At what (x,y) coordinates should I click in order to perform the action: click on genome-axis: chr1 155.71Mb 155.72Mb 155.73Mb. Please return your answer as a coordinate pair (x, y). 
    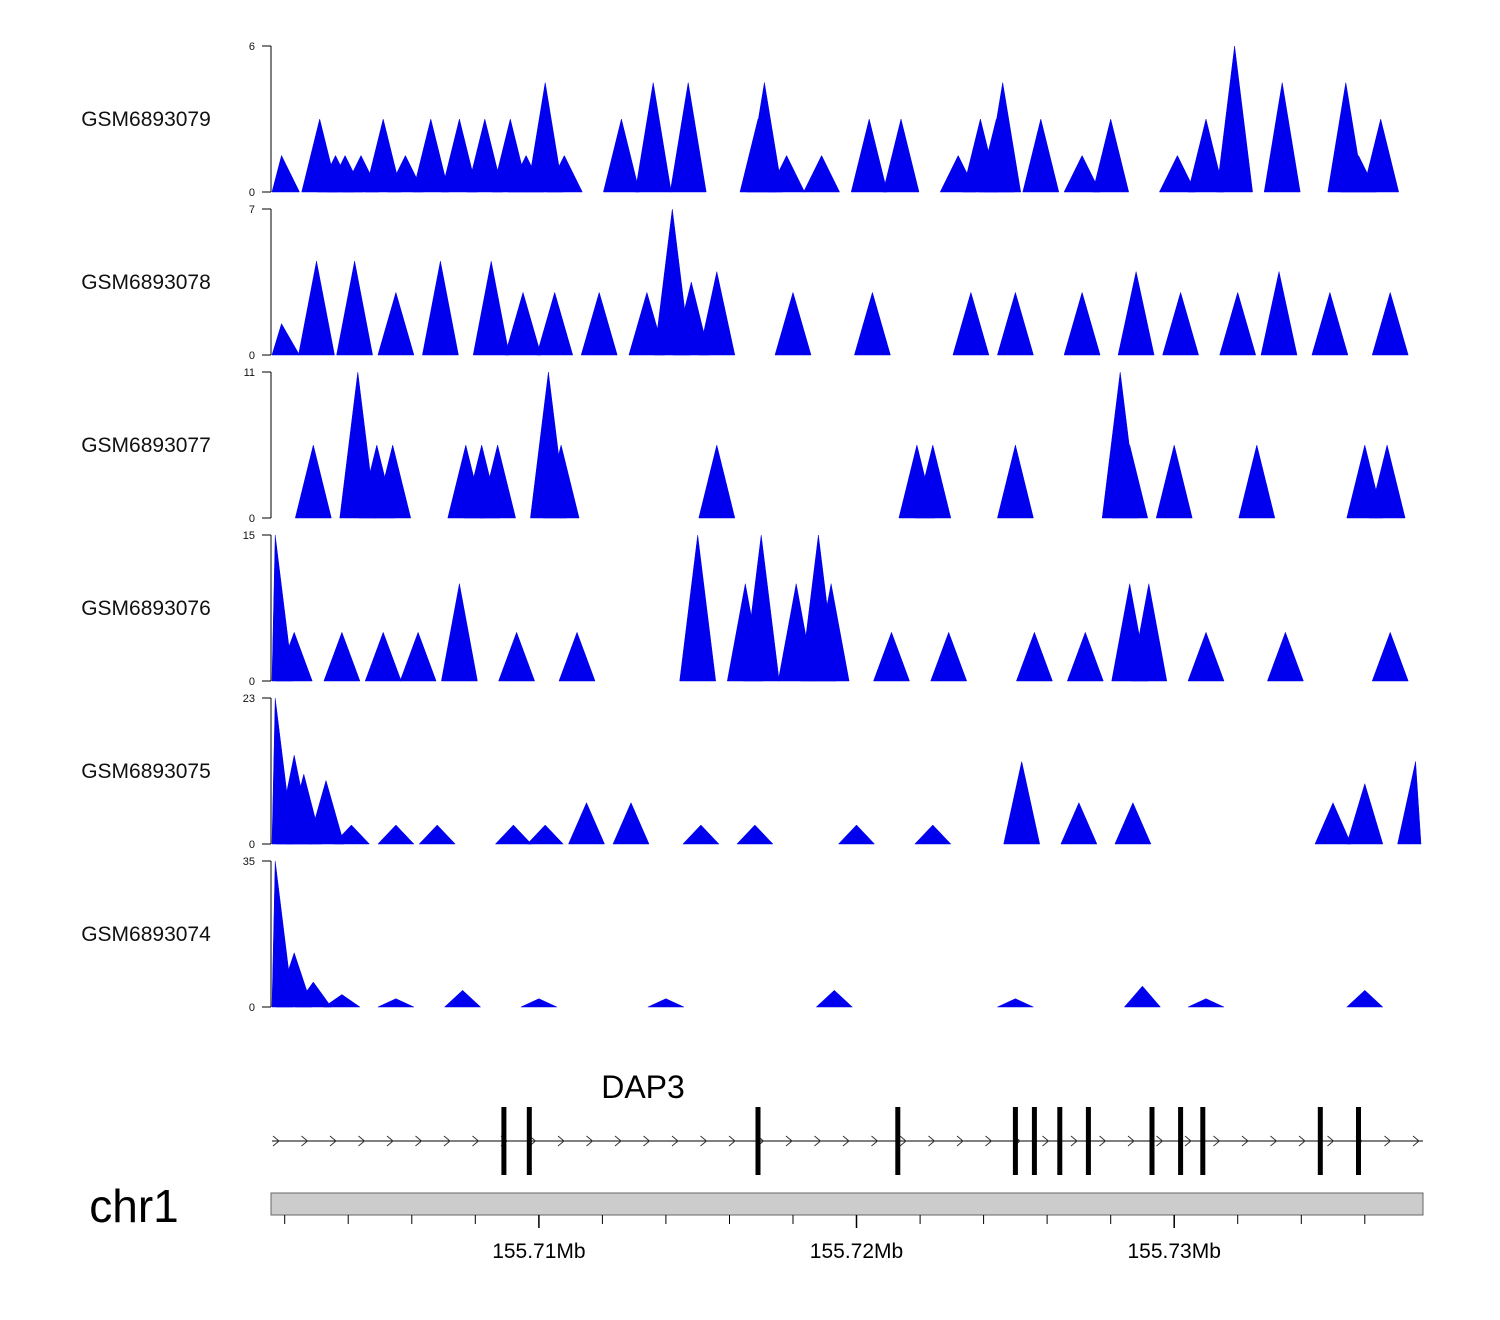
    Looking at the image, I should click on (756, 1221).